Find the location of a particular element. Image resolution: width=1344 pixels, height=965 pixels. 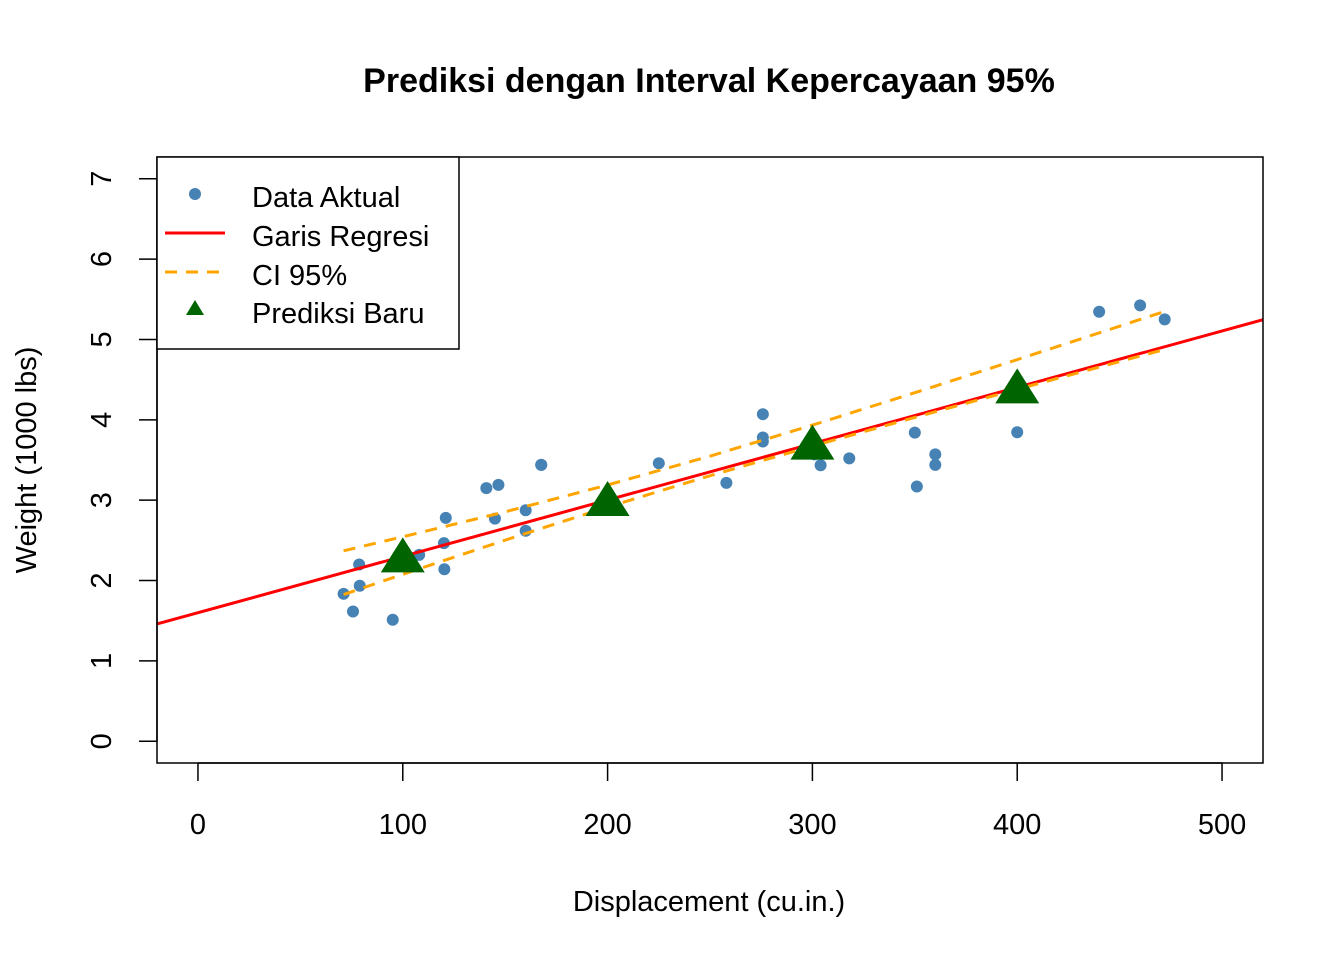

legend-label: Prediksi Baru is located at coordinates (338, 314).